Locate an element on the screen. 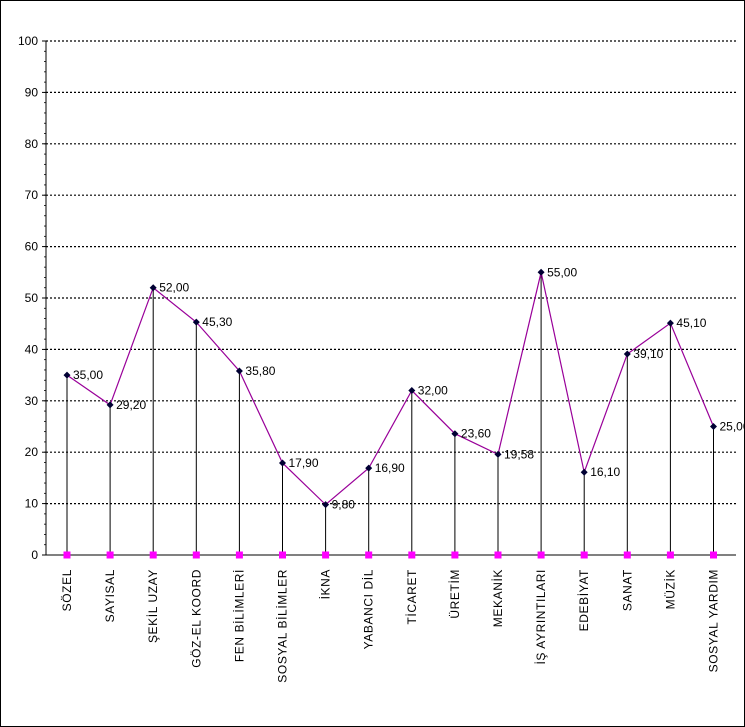  y-tick-labels: 0 10 20 30 40 50 60 70 80 90 100 is located at coordinates (28, 298).